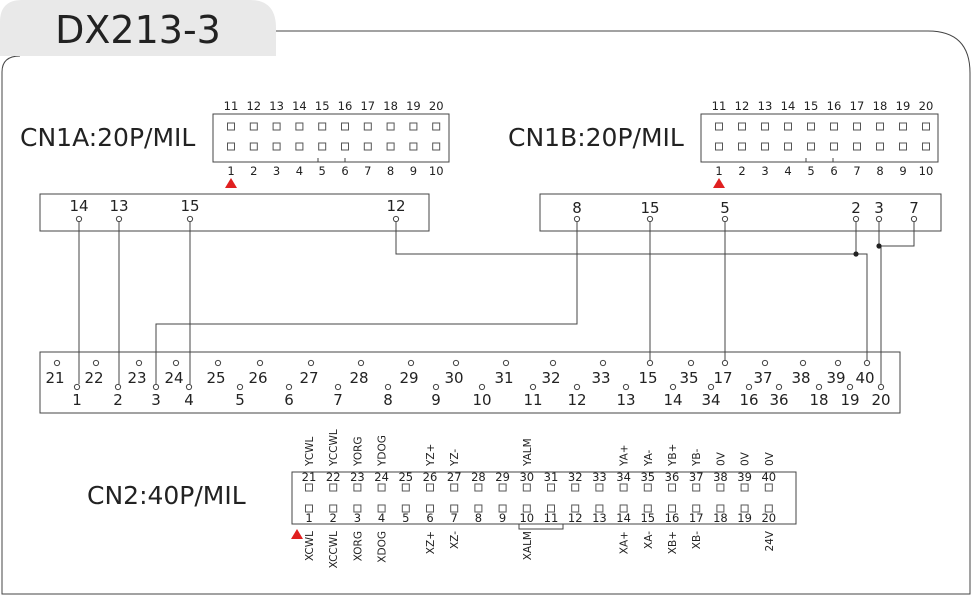 The image size is (974, 596). What do you see at coordinates (647, 518) in the screenshot?
I see `cn2-bottom-pin-label: 15` at bounding box center [647, 518].